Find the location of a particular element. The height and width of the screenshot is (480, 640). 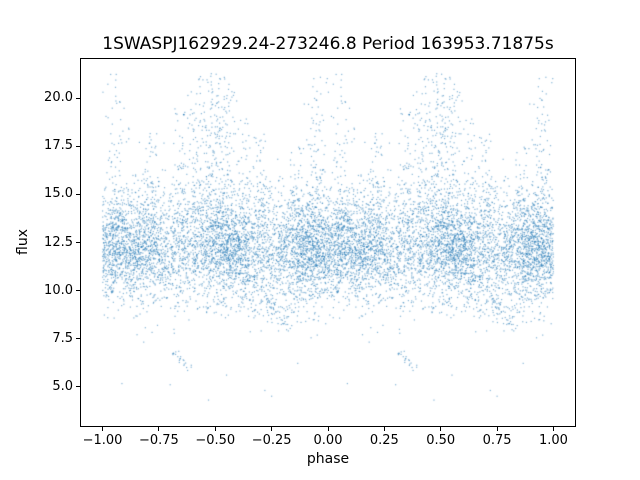

x-tick-label: −0.75 is located at coordinates (158, 440).